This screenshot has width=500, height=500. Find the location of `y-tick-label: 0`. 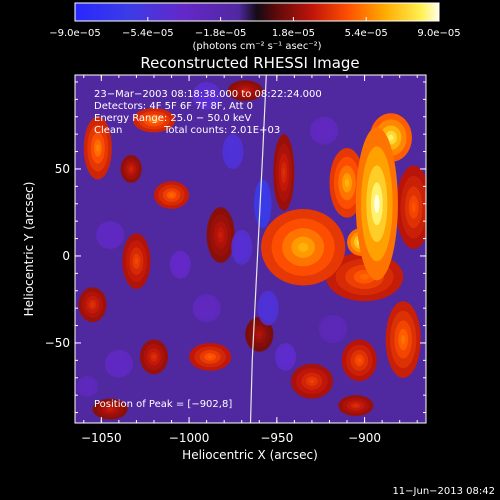

y-tick-label: 0 is located at coordinates (66, 256).